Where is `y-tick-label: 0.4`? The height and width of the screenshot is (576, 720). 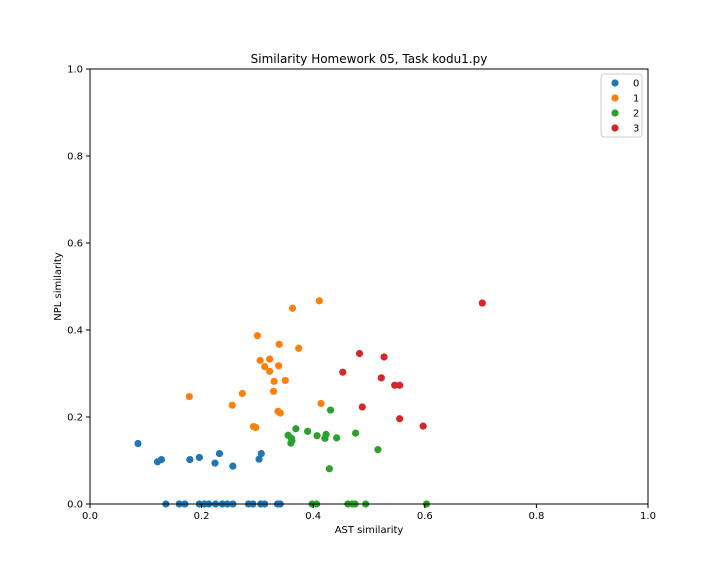 y-tick-label: 0.4 is located at coordinates (75, 331).